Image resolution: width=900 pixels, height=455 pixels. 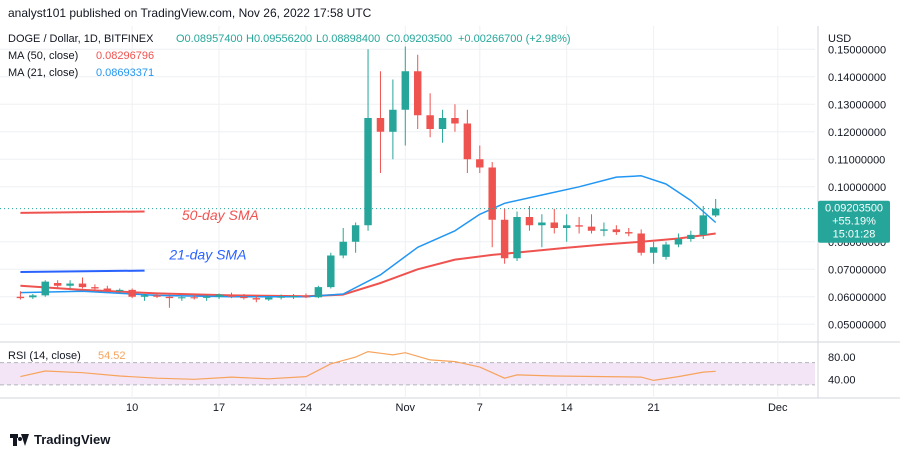 I want to click on rsi-tick-label: 80.00, so click(x=842, y=358).